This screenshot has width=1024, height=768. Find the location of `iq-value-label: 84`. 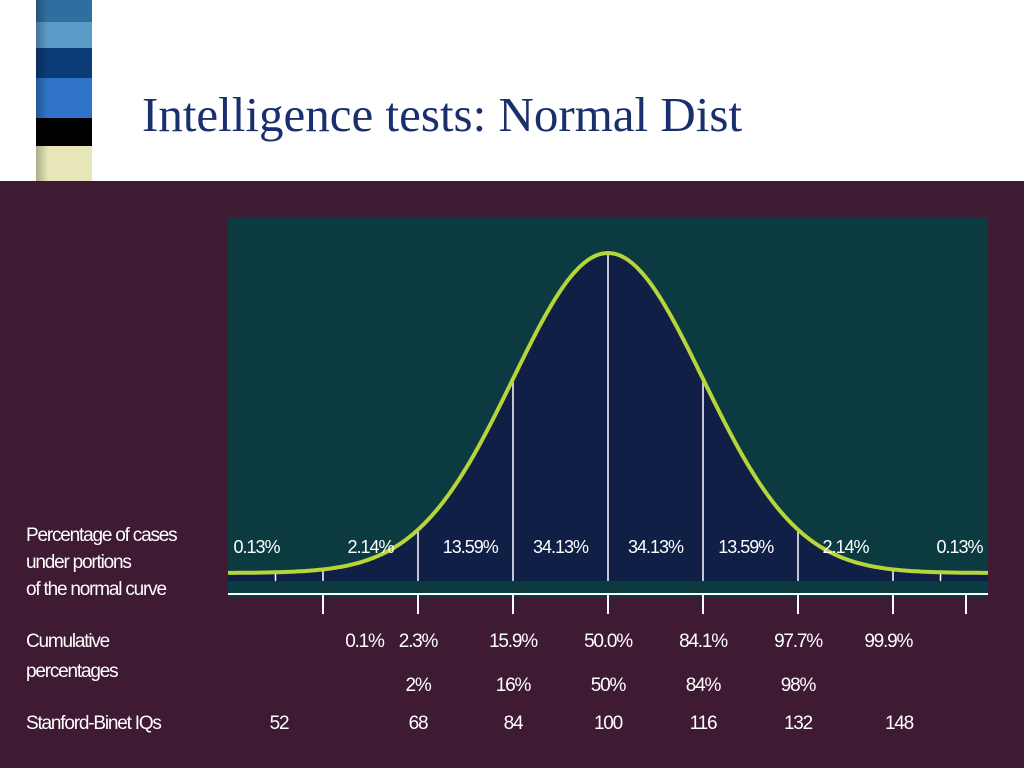

iq-value-label: 84 is located at coordinates (514, 723).